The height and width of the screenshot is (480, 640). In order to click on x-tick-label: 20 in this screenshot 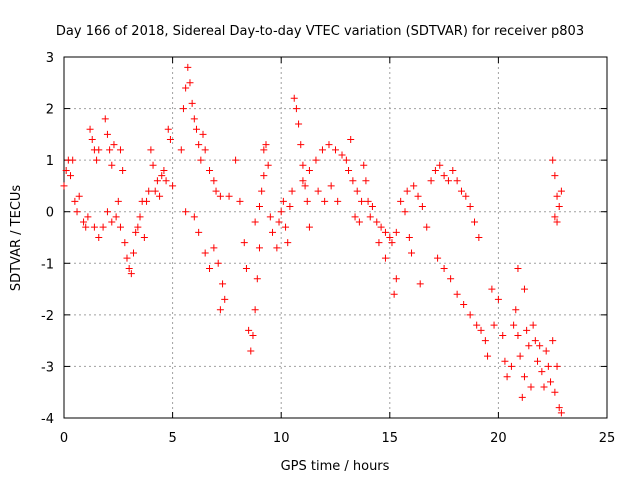, I will do `click(498, 438)`.